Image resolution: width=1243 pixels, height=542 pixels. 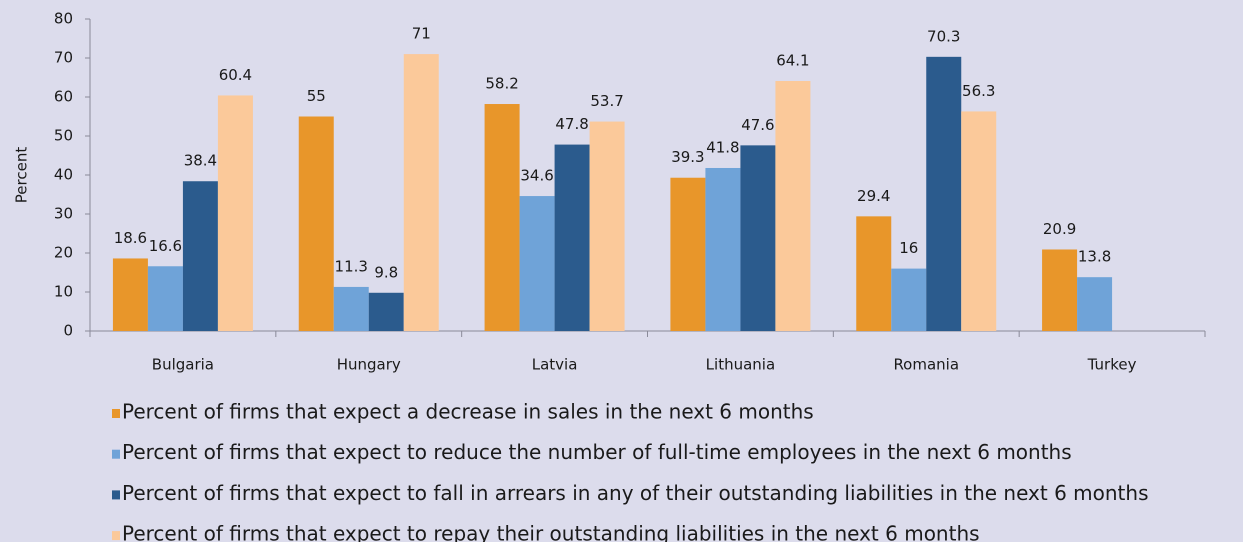 I want to click on data-label: 55, so click(x=316, y=96).